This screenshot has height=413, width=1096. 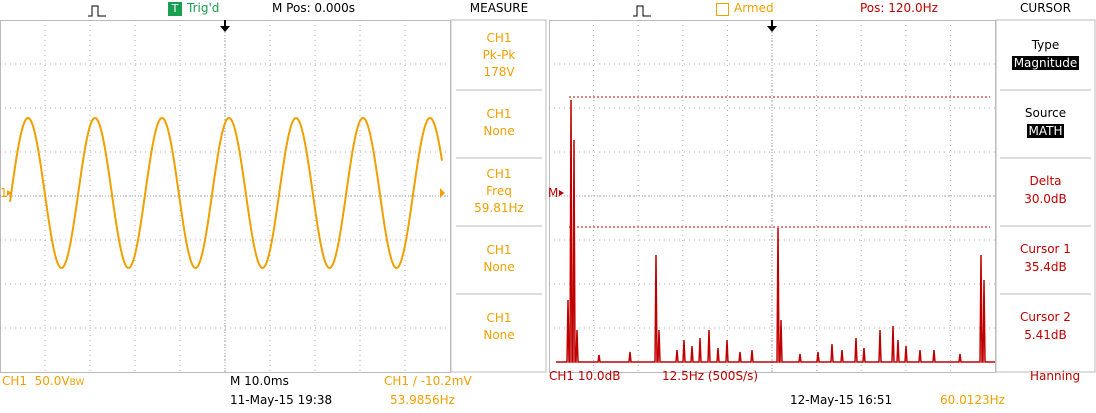 I want to click on menu-value-text: MATH, so click(x=1045, y=131).